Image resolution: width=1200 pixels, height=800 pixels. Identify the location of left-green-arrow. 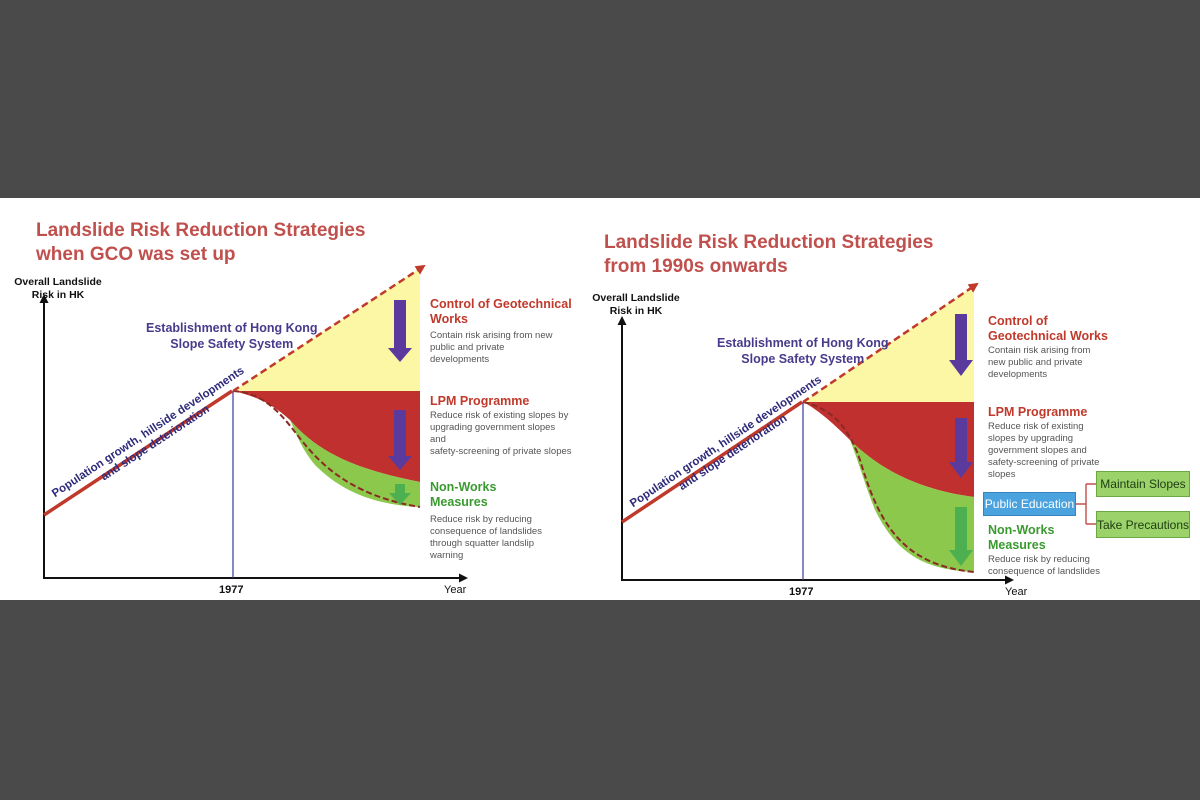
(400, 494).